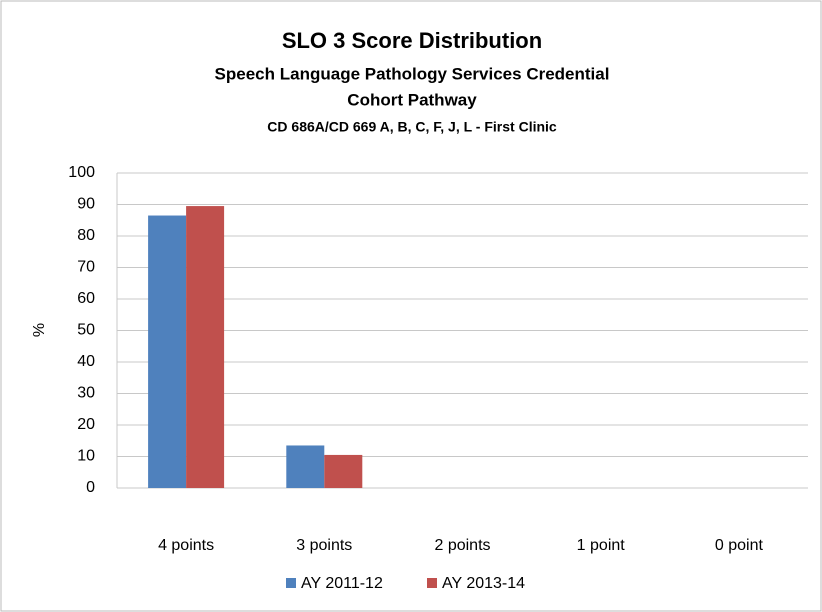  I want to click on y-tick-label: 40, so click(86, 361).